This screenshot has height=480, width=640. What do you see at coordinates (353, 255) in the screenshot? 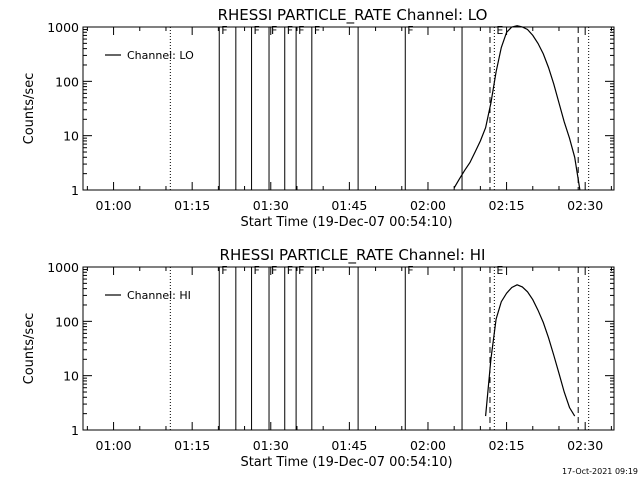
I see `chart-title: RHESSI PARTICLE_RATE Channel: HI` at bounding box center [353, 255].